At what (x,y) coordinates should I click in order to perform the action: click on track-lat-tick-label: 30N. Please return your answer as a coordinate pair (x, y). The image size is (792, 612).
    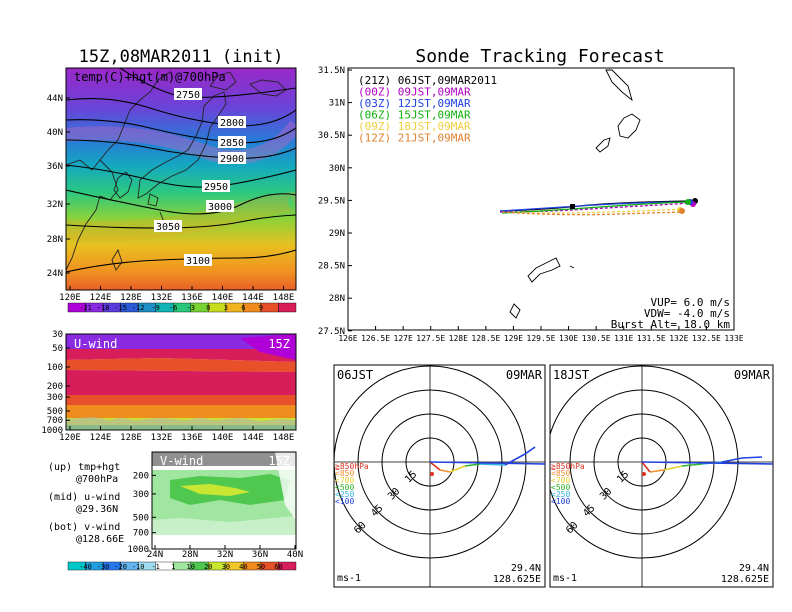
    Looking at the image, I should click on (337, 169).